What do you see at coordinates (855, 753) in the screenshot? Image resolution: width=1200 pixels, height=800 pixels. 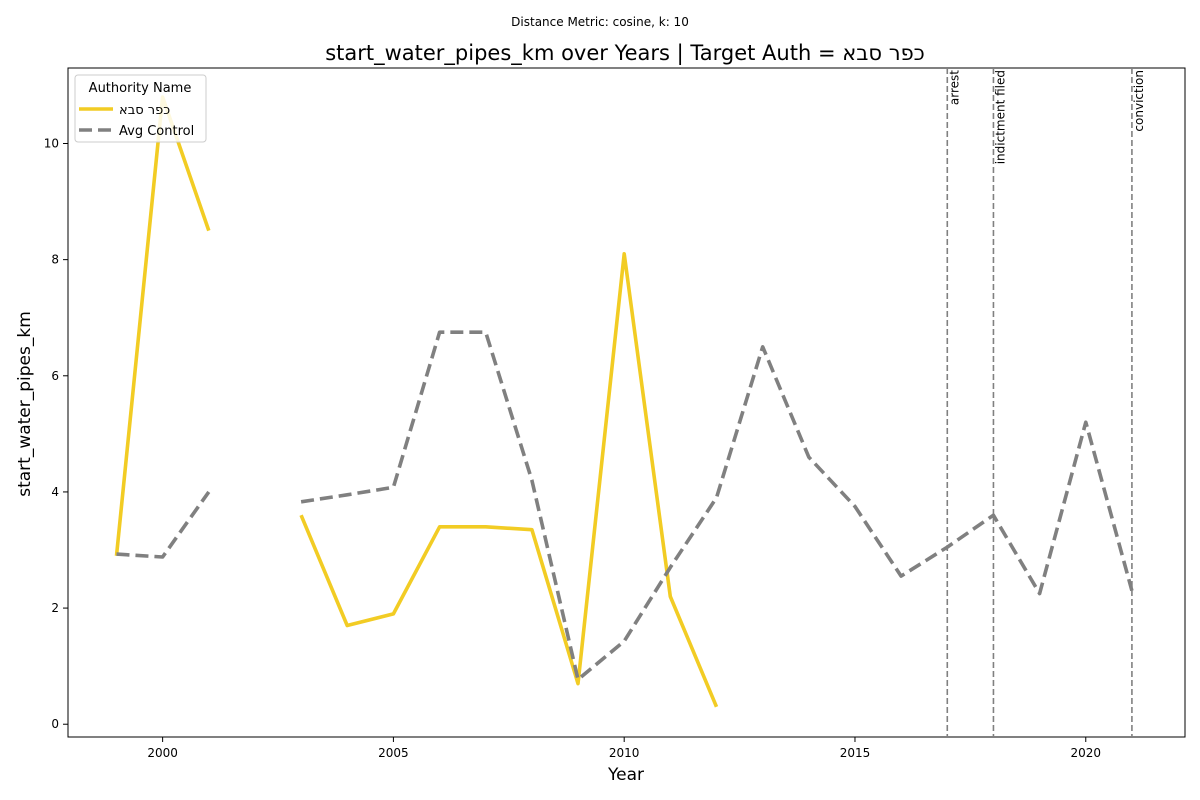 I see `x-tick-label: 2015` at bounding box center [855, 753].